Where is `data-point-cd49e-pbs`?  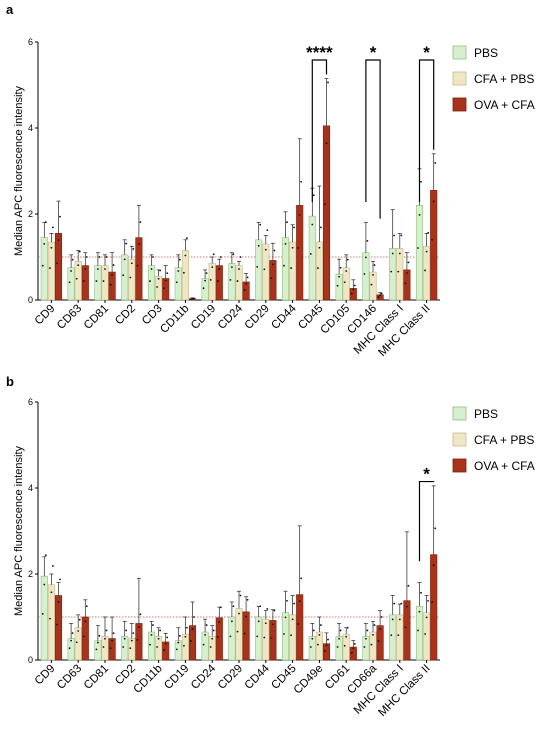 data-point-cd49e-pbs is located at coordinates (312, 638).